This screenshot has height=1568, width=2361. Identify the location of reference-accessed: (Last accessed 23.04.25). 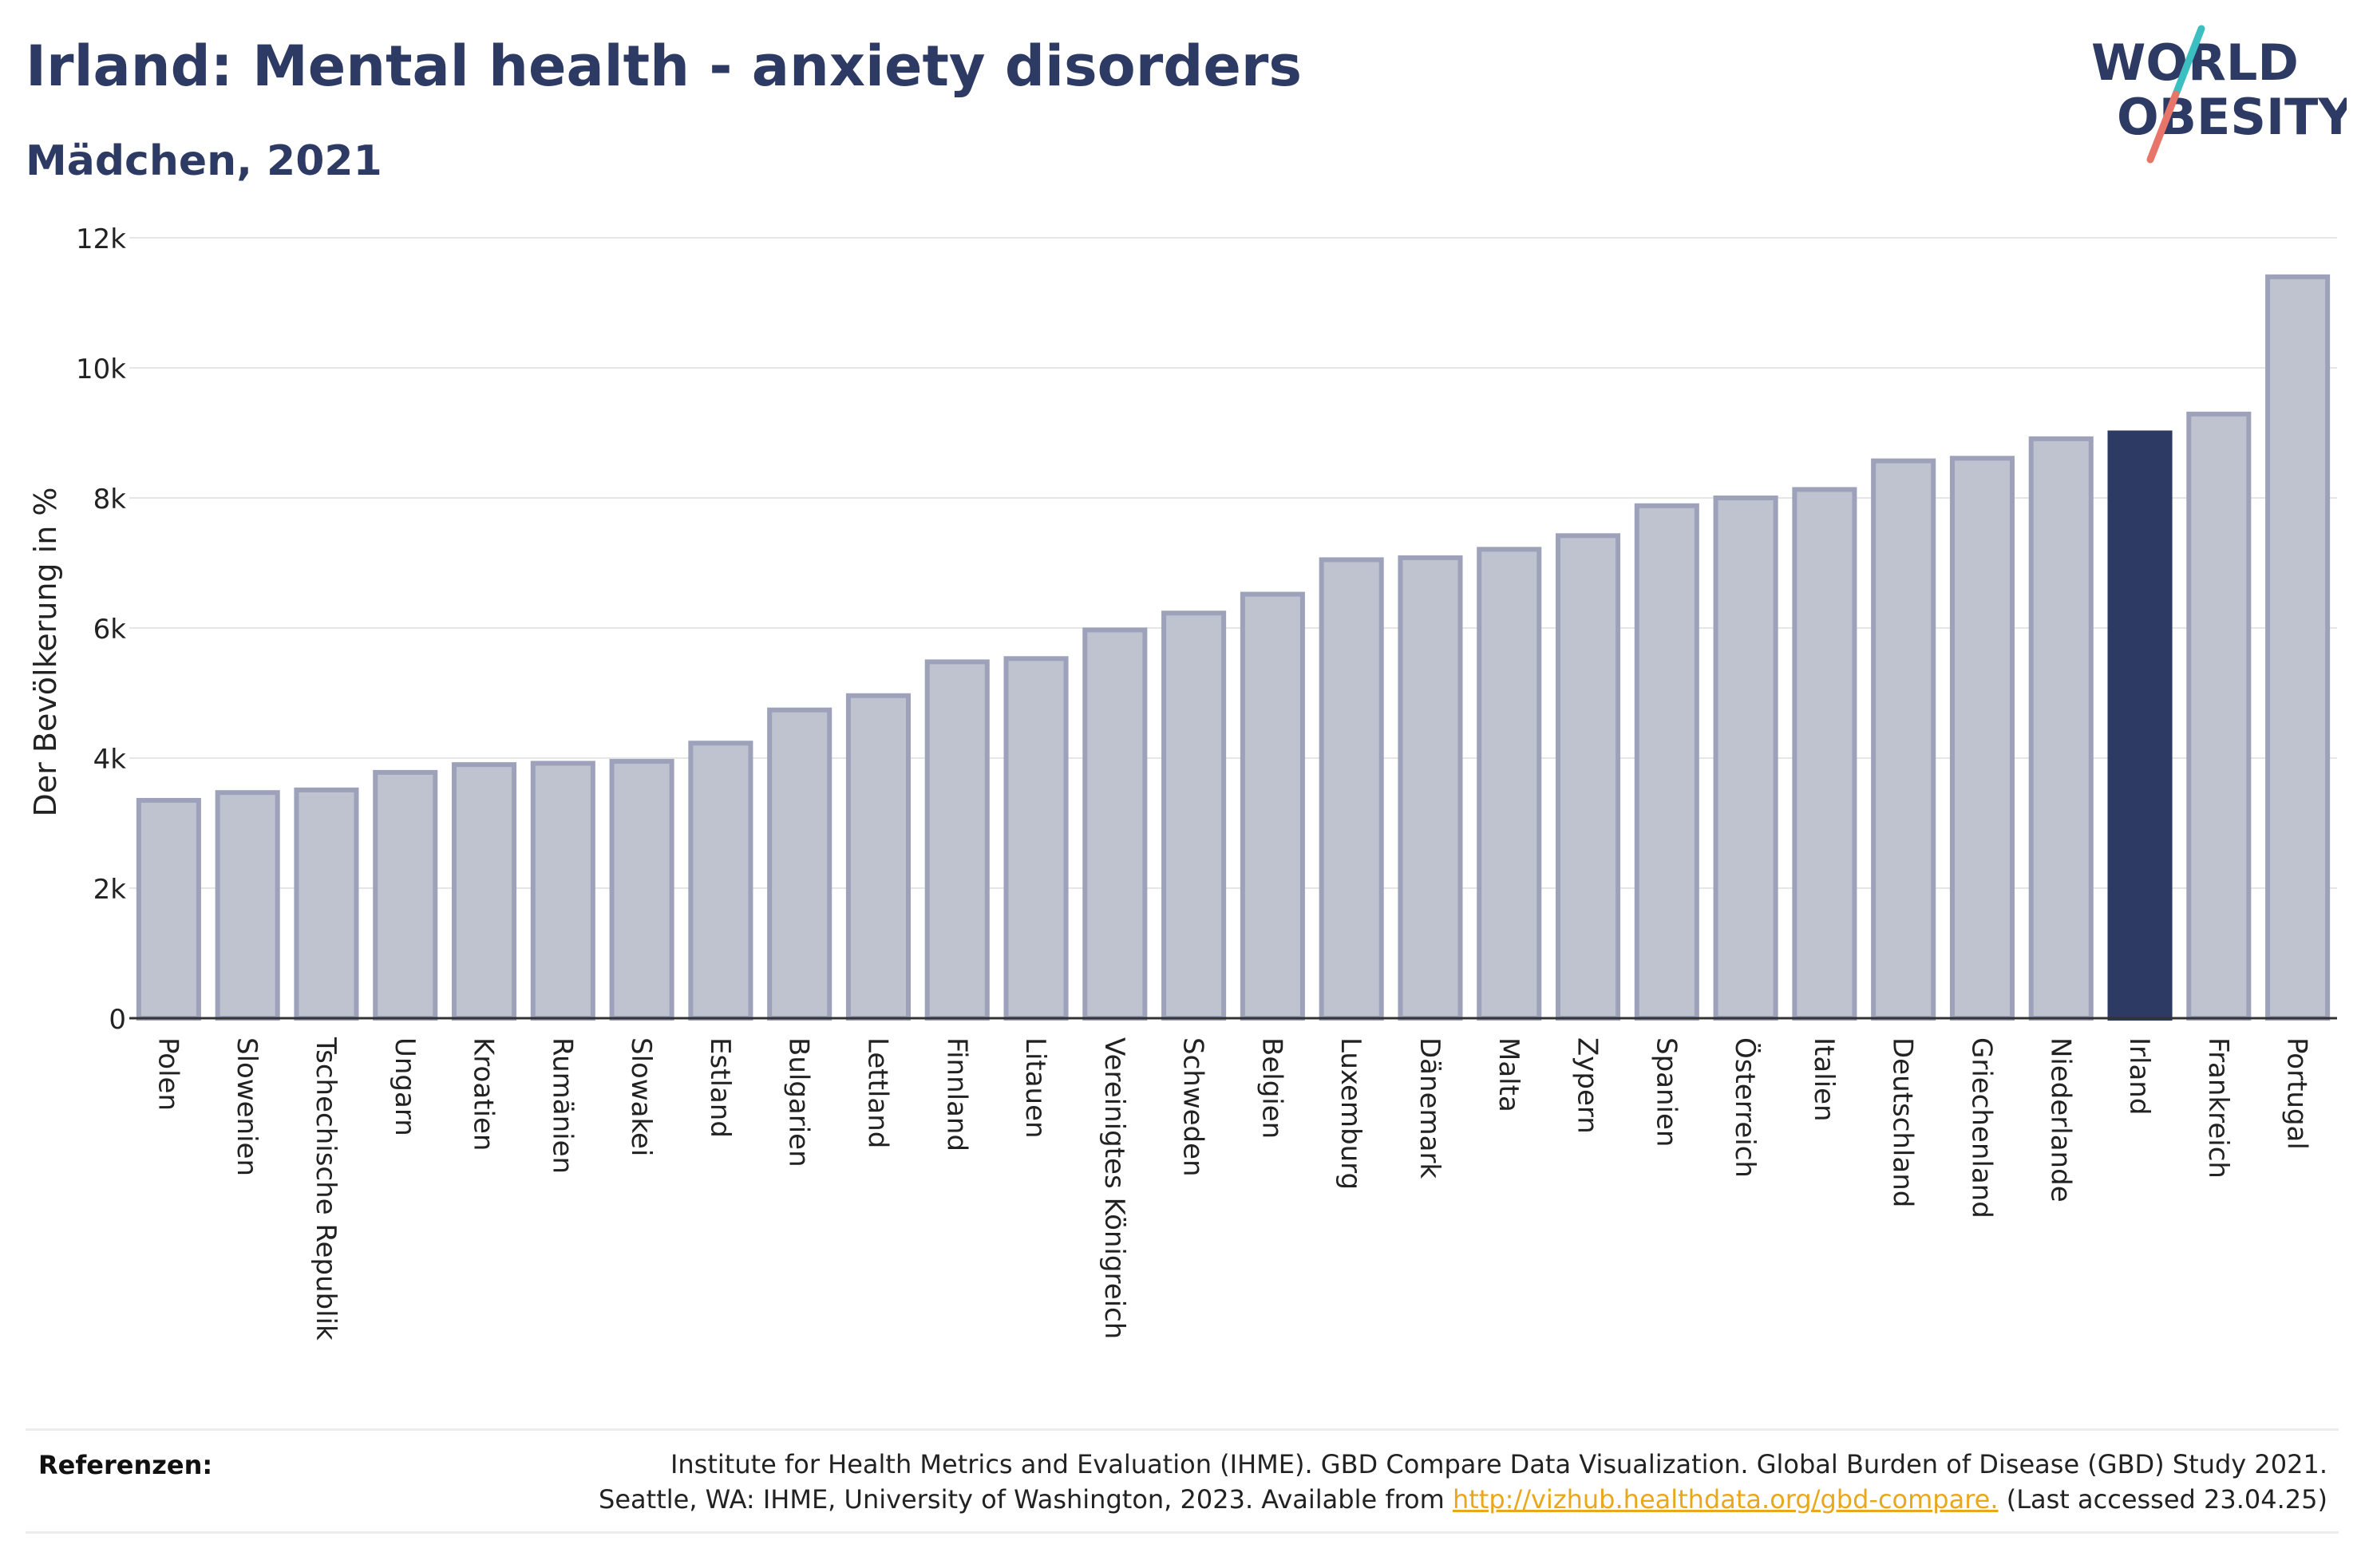
(2162, 1499).